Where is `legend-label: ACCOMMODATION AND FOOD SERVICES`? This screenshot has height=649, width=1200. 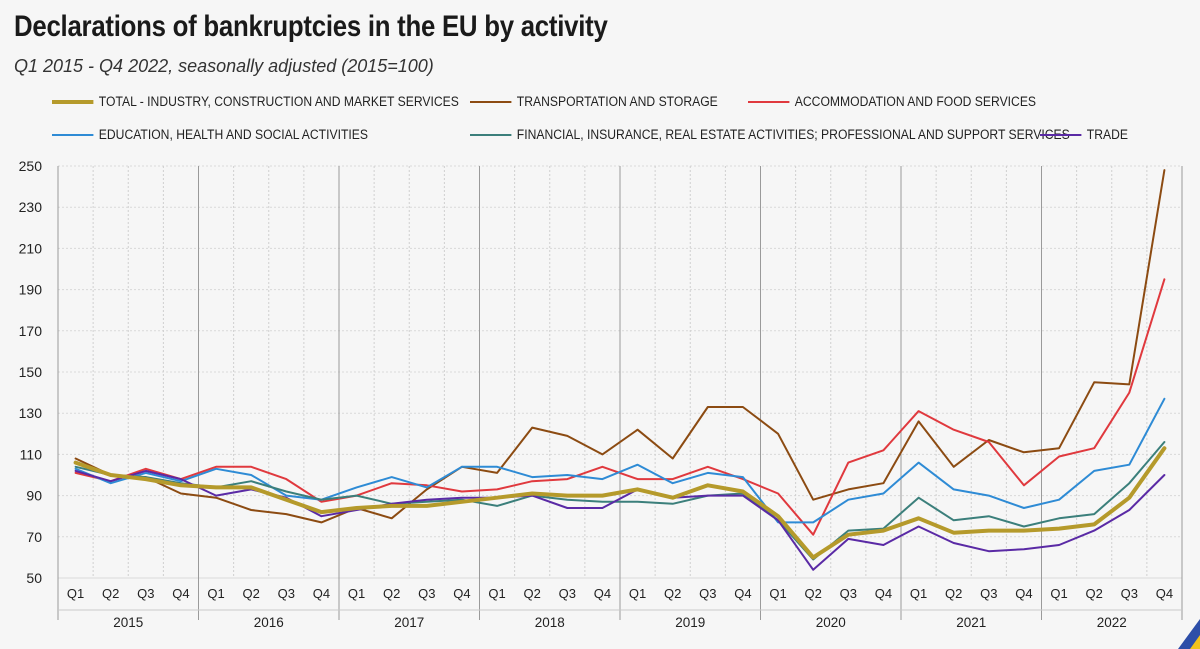 legend-label: ACCOMMODATION AND FOOD SERVICES is located at coordinates (915, 101).